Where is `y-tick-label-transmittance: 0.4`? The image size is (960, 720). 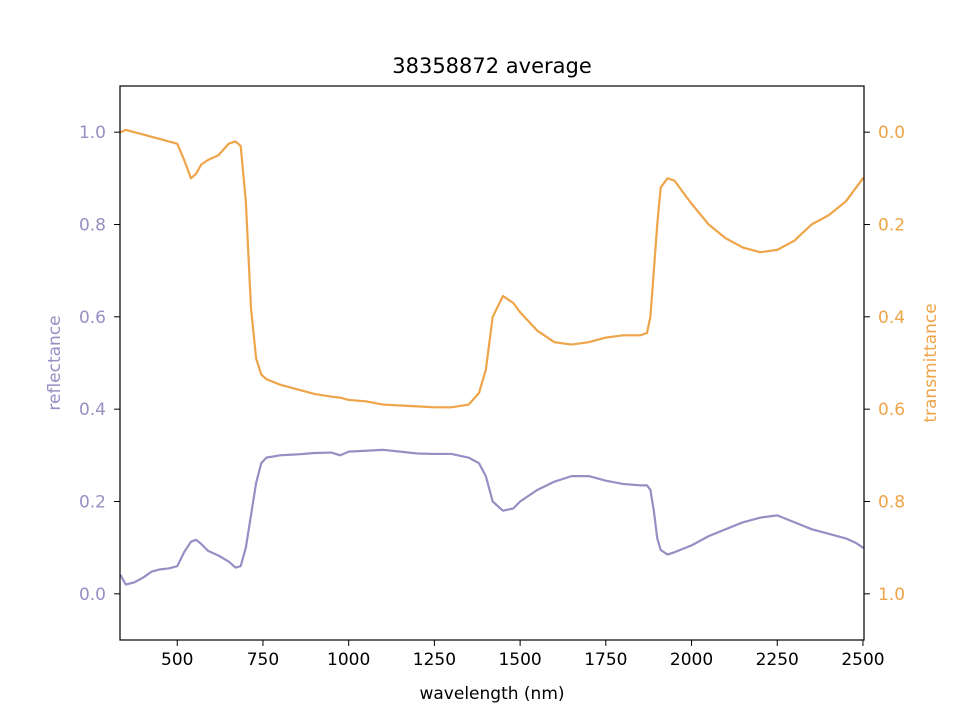
y-tick-label-transmittance: 0.4 is located at coordinates (891, 318).